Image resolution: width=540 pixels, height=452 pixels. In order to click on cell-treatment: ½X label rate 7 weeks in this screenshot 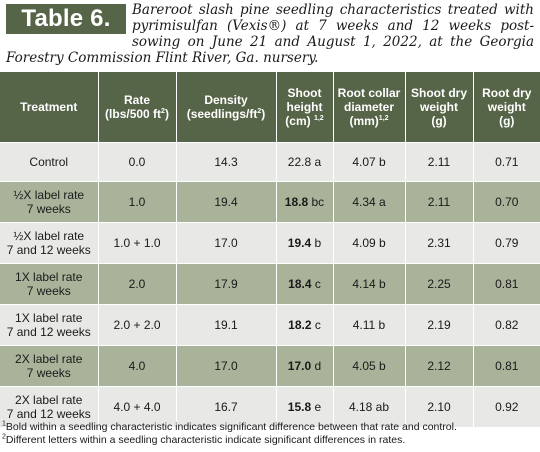, I will do `click(49, 202)`.